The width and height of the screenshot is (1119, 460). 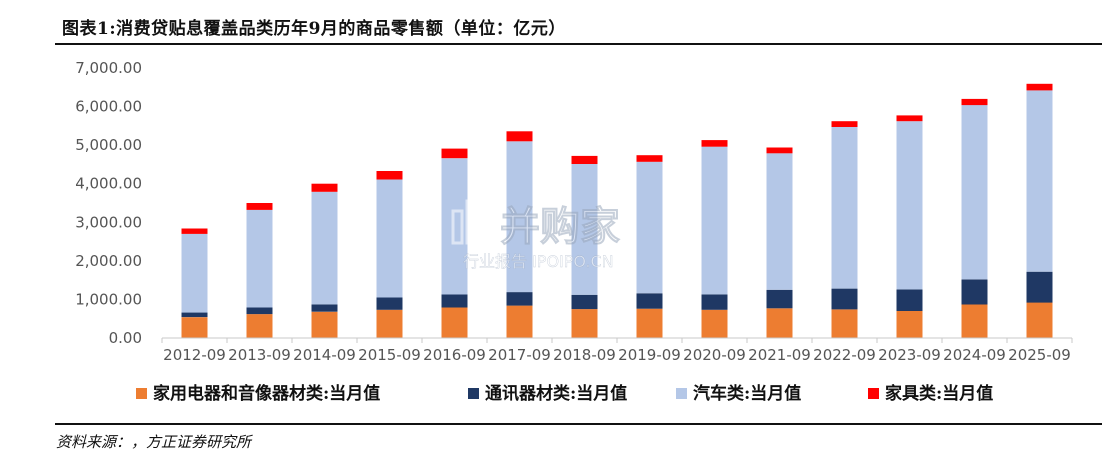 What do you see at coordinates (389, 355) in the screenshot?
I see `x-tick-label: 2015-09` at bounding box center [389, 355].